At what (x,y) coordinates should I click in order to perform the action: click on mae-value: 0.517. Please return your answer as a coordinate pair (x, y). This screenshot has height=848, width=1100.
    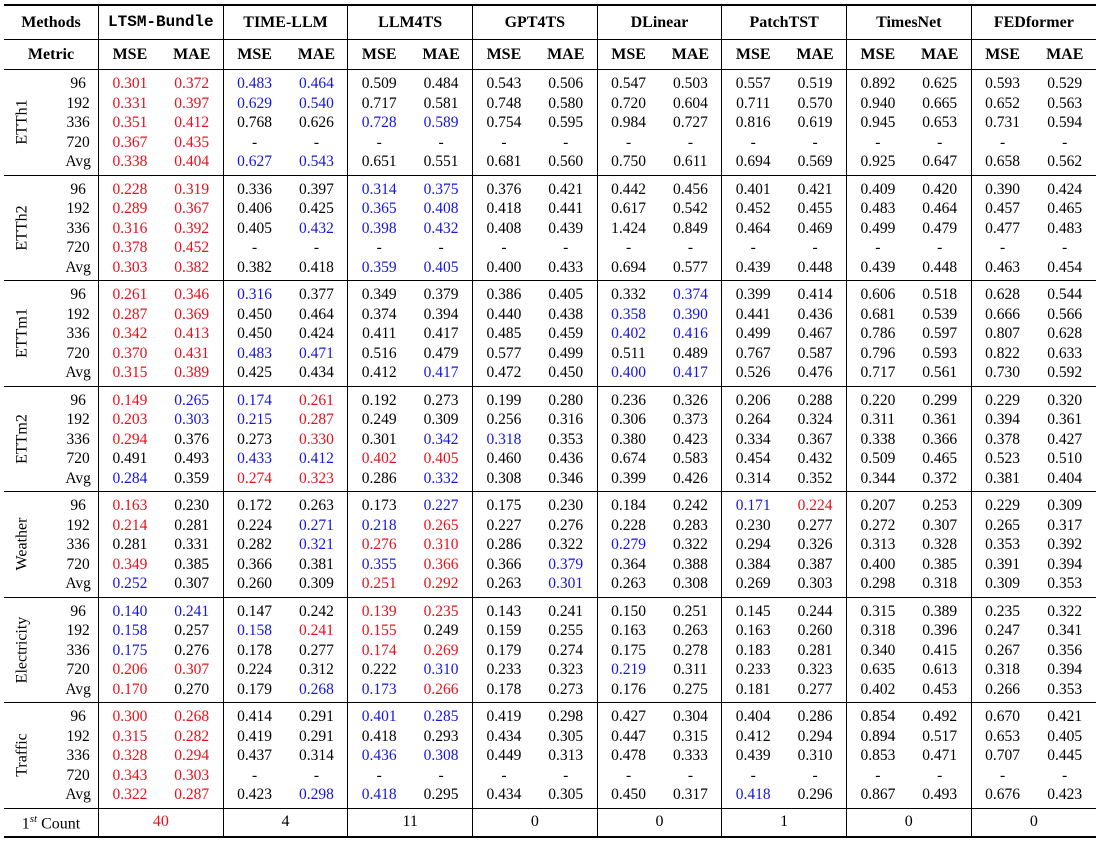
    Looking at the image, I should click on (940, 736).